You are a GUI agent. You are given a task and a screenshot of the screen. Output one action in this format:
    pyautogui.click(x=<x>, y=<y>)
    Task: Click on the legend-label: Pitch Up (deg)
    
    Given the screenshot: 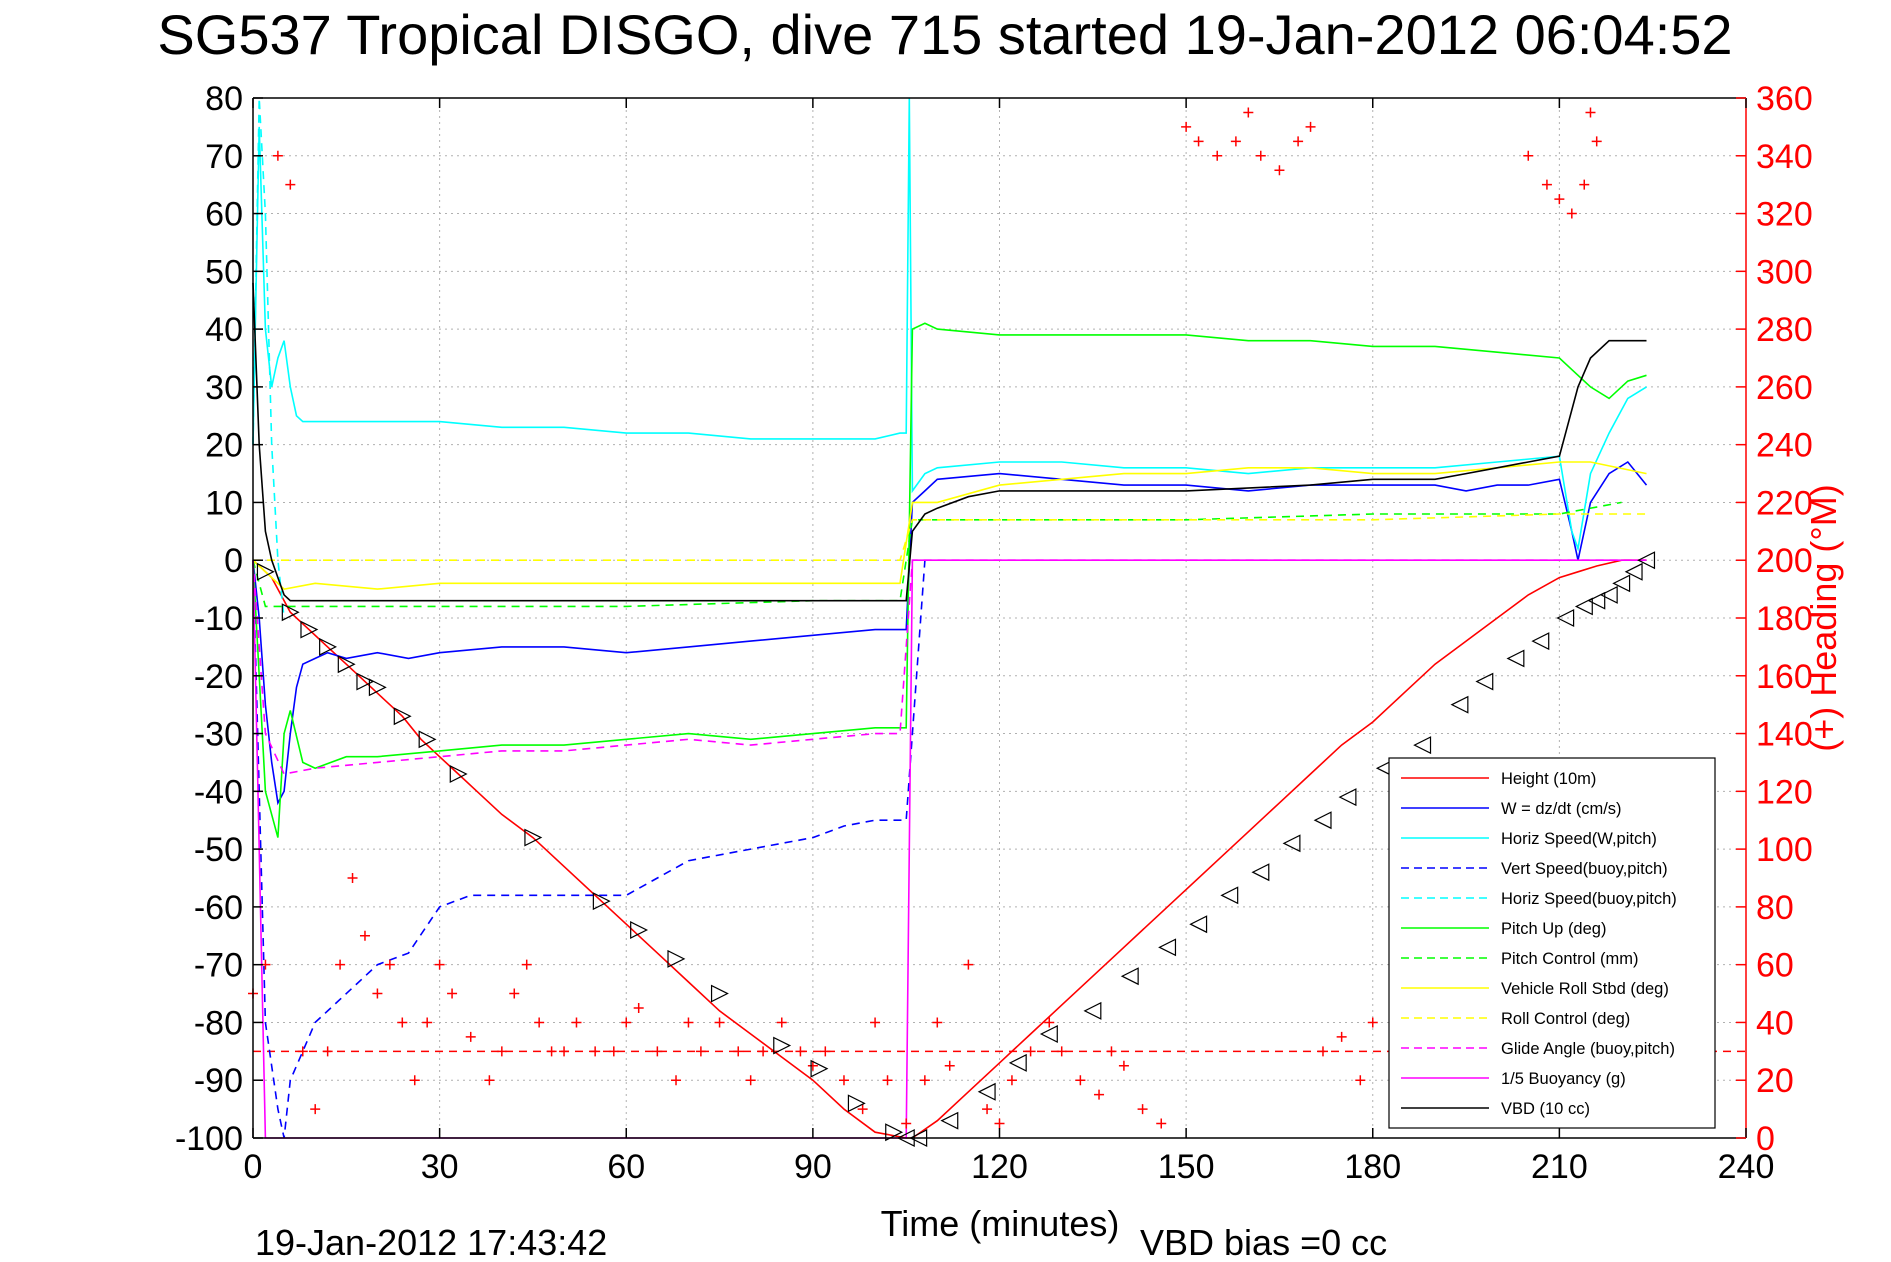 What is the action you would take?
    pyautogui.click(x=1553, y=929)
    